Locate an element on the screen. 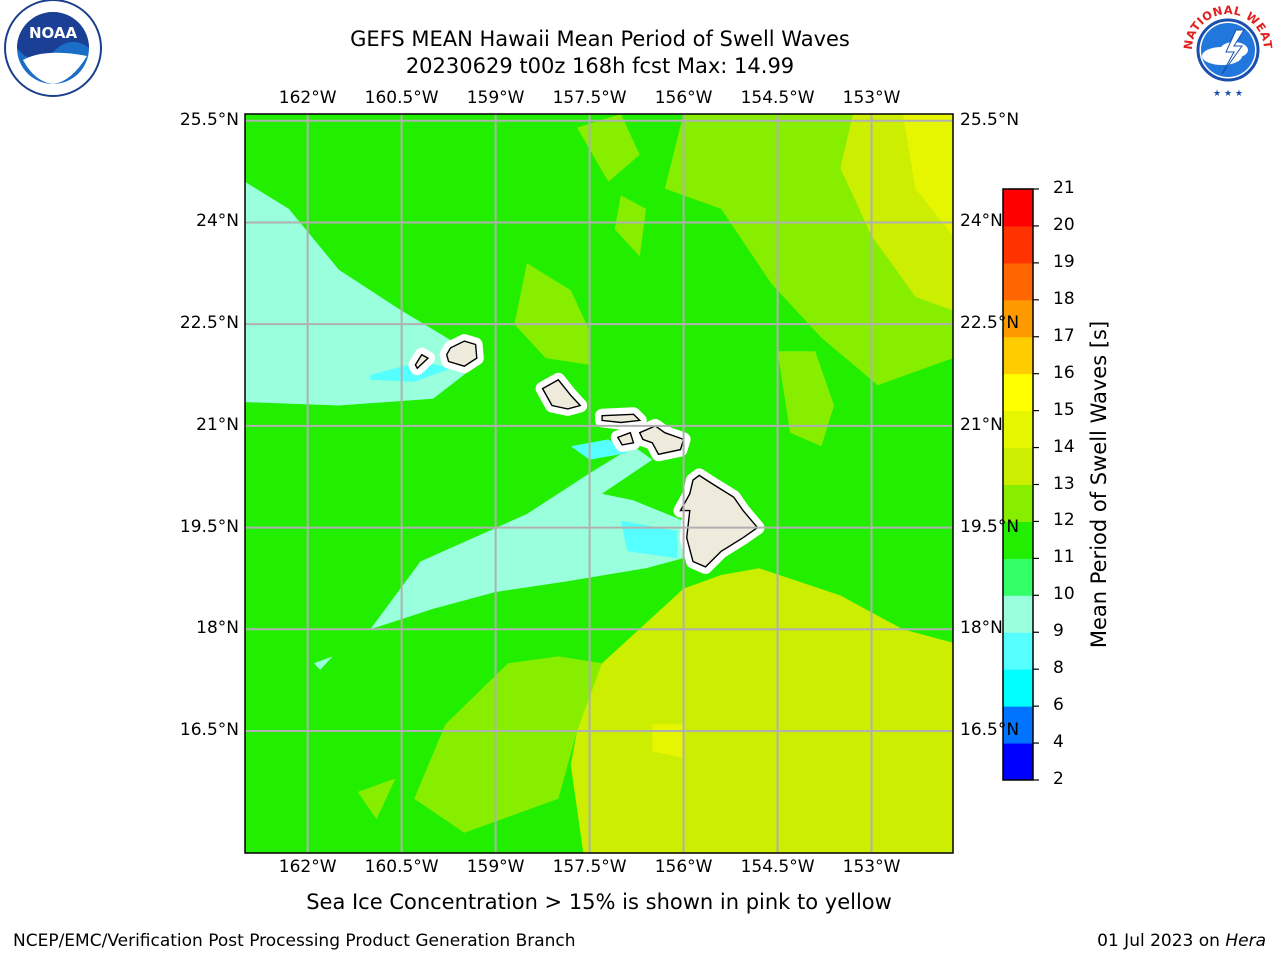  lon-tick-label-top: 153°W is located at coordinates (871, 98).